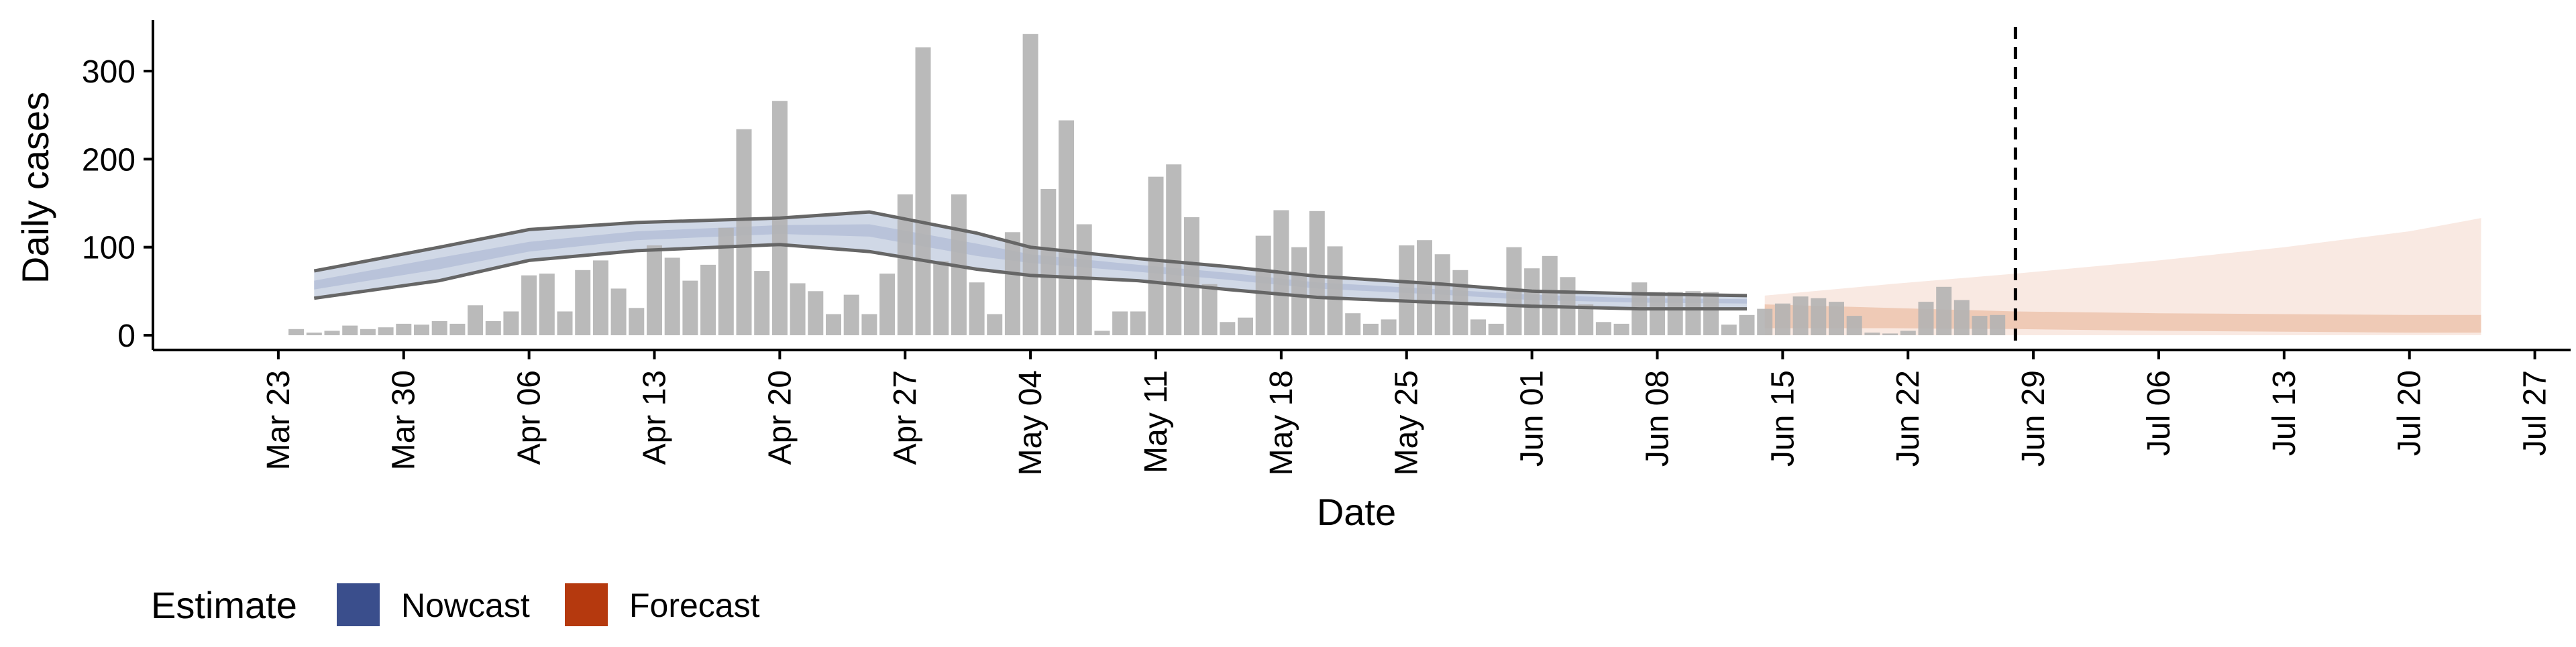  Describe the element at coordinates (2159, 413) in the screenshot. I see `x-tick-label: Jul 06` at that location.